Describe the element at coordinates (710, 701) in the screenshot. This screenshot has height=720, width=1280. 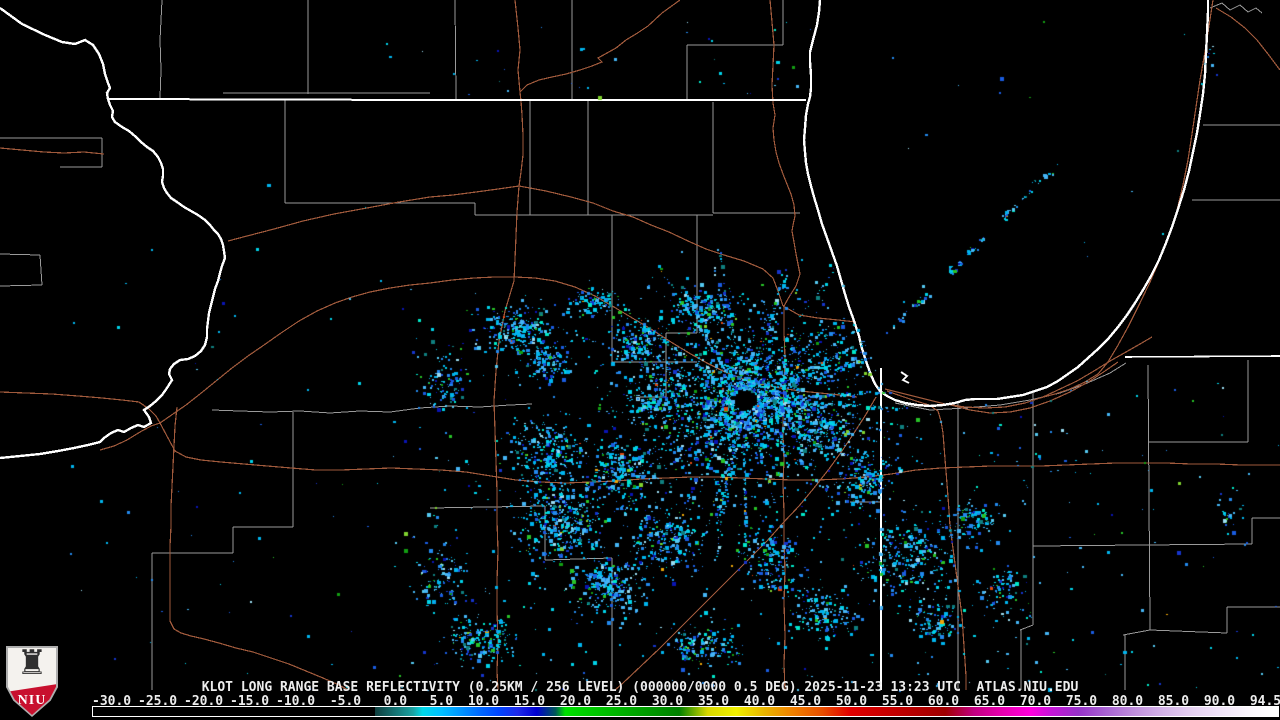
I see `colorbar-tick-35.0: 35.0` at that location.